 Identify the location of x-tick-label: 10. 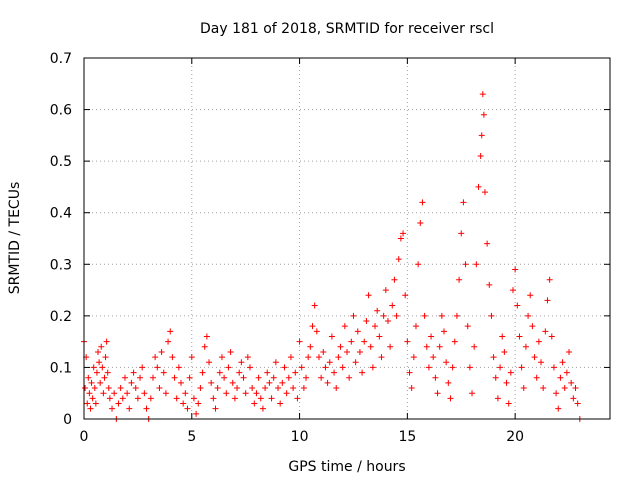
(300, 437).